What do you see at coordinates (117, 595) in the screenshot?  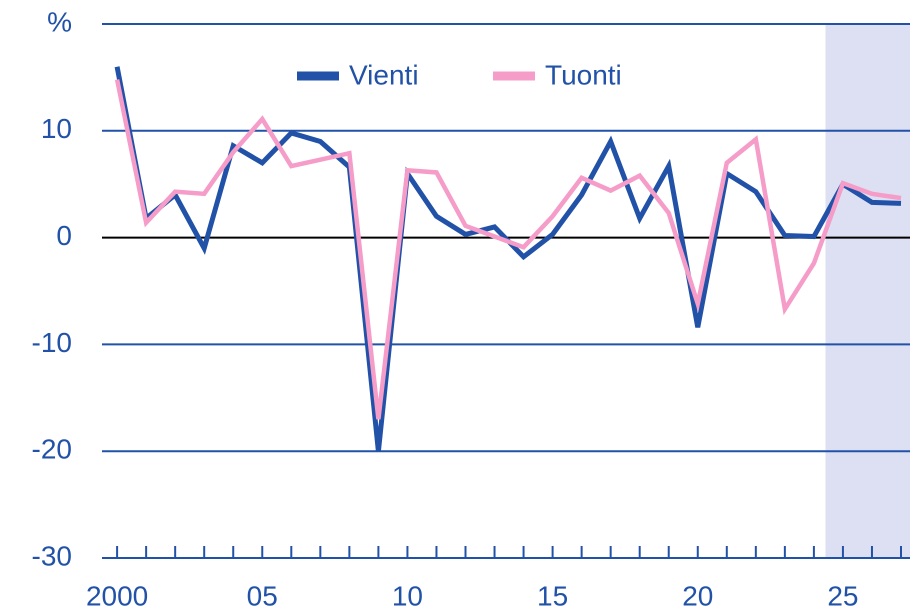 I see `x-tick-label: 2000` at bounding box center [117, 595].